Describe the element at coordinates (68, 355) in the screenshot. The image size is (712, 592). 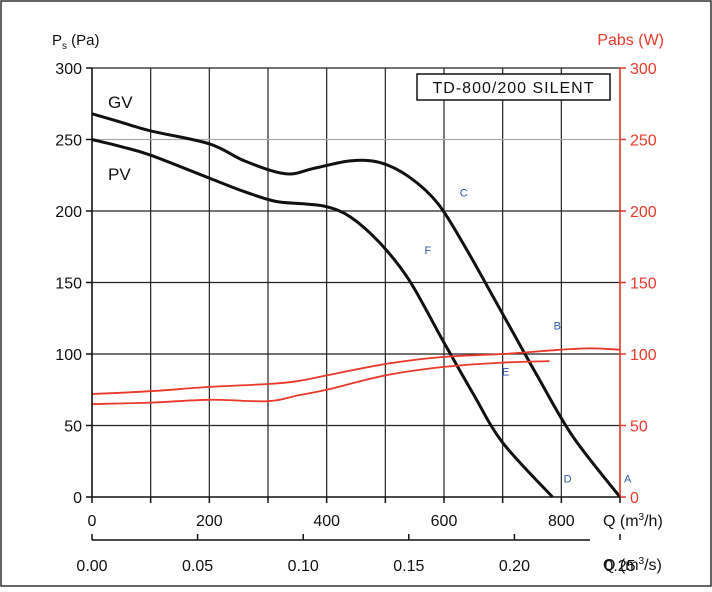
I see `left-tick-label: 100` at that location.